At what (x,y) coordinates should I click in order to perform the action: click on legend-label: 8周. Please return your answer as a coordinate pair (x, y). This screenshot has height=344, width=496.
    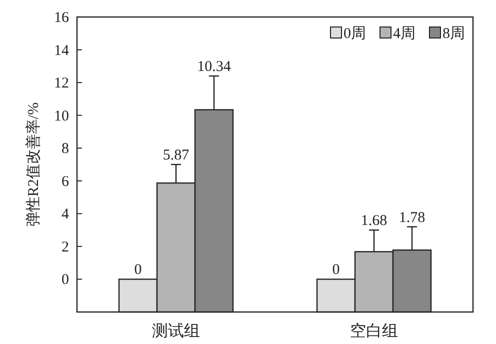
    Looking at the image, I should click on (453, 34).